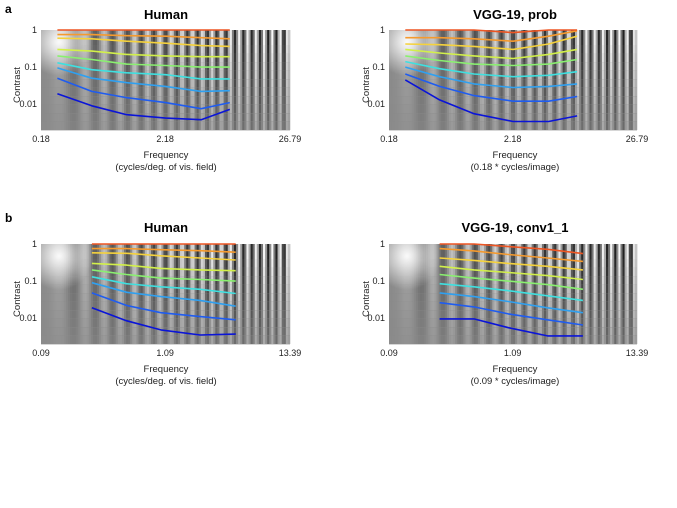 The image size is (677, 508). What do you see at coordinates (515, 381) in the screenshot?
I see `x-axis-sublabel: (0.09 * cycles/image)` at bounding box center [515, 381].